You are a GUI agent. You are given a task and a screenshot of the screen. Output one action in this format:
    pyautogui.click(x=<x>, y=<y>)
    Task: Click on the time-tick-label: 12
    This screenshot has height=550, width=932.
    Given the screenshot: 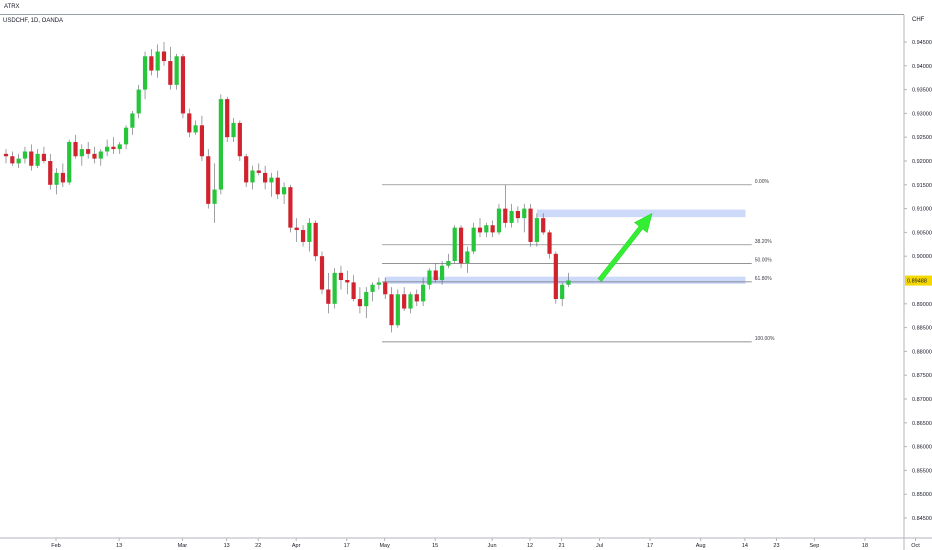 What is the action you would take?
    pyautogui.click(x=530, y=546)
    